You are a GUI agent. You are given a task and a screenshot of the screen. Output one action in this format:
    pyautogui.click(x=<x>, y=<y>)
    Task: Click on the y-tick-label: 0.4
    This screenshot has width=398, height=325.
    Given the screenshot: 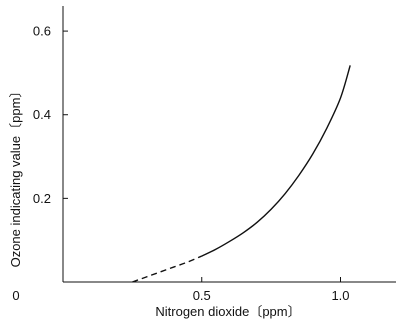 What is the action you would take?
    pyautogui.click(x=42, y=114)
    